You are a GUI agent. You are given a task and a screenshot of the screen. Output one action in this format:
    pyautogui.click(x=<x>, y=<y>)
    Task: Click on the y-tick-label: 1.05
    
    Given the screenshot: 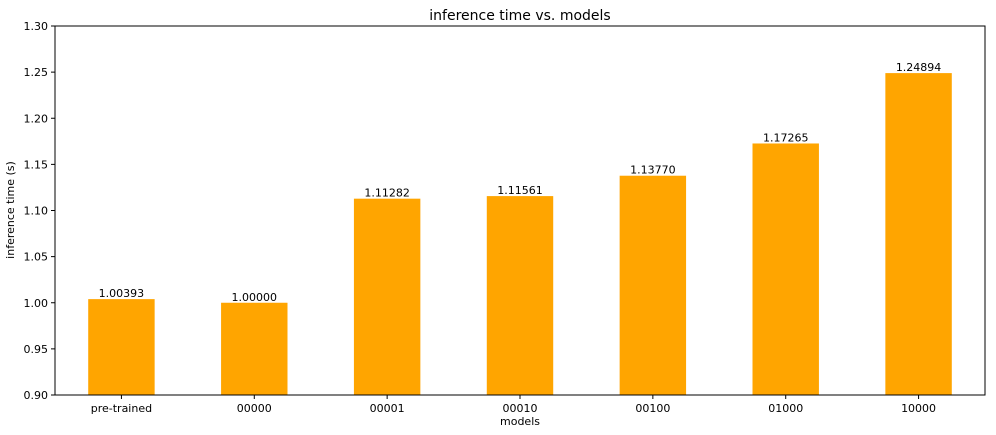 What is the action you would take?
    pyautogui.click(x=36, y=257)
    